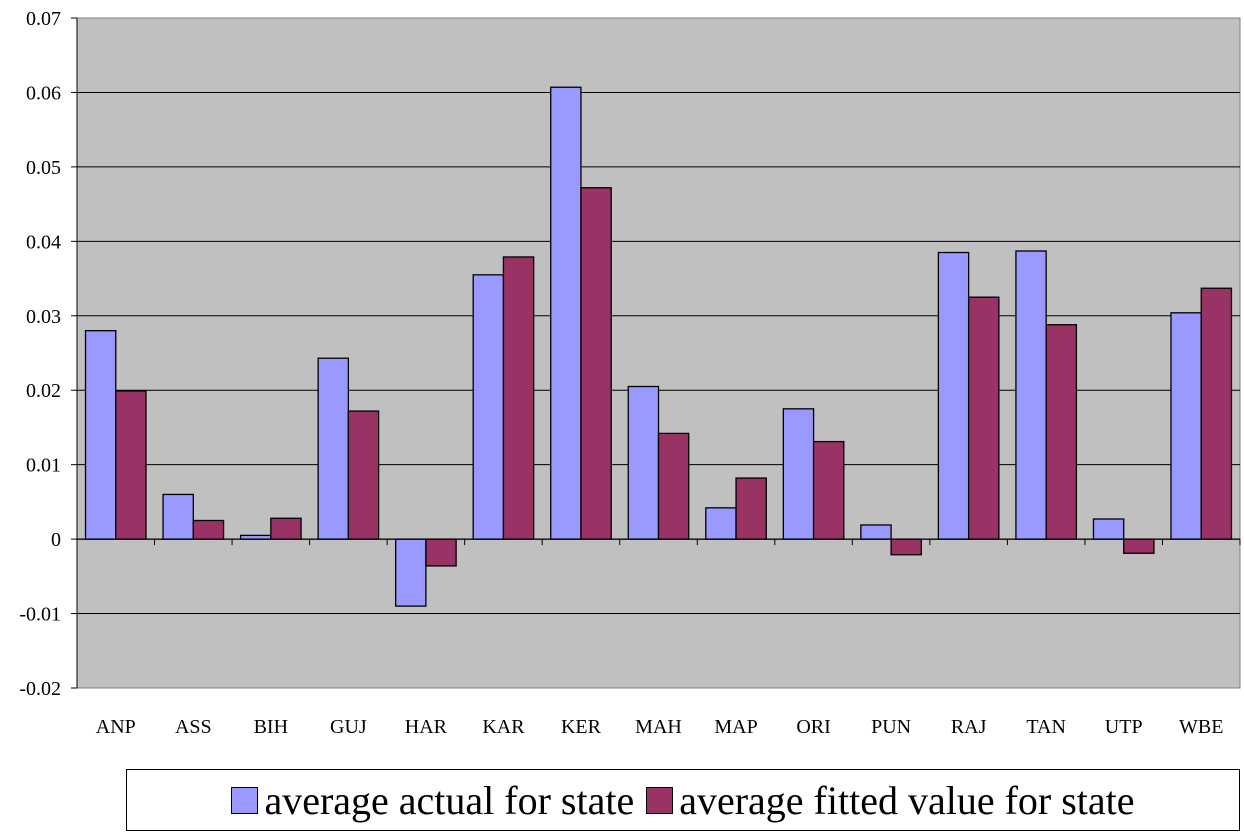 This screenshot has height=834, width=1244. What do you see at coordinates (673, 486) in the screenshot?
I see `bar-fitted-mah` at bounding box center [673, 486].